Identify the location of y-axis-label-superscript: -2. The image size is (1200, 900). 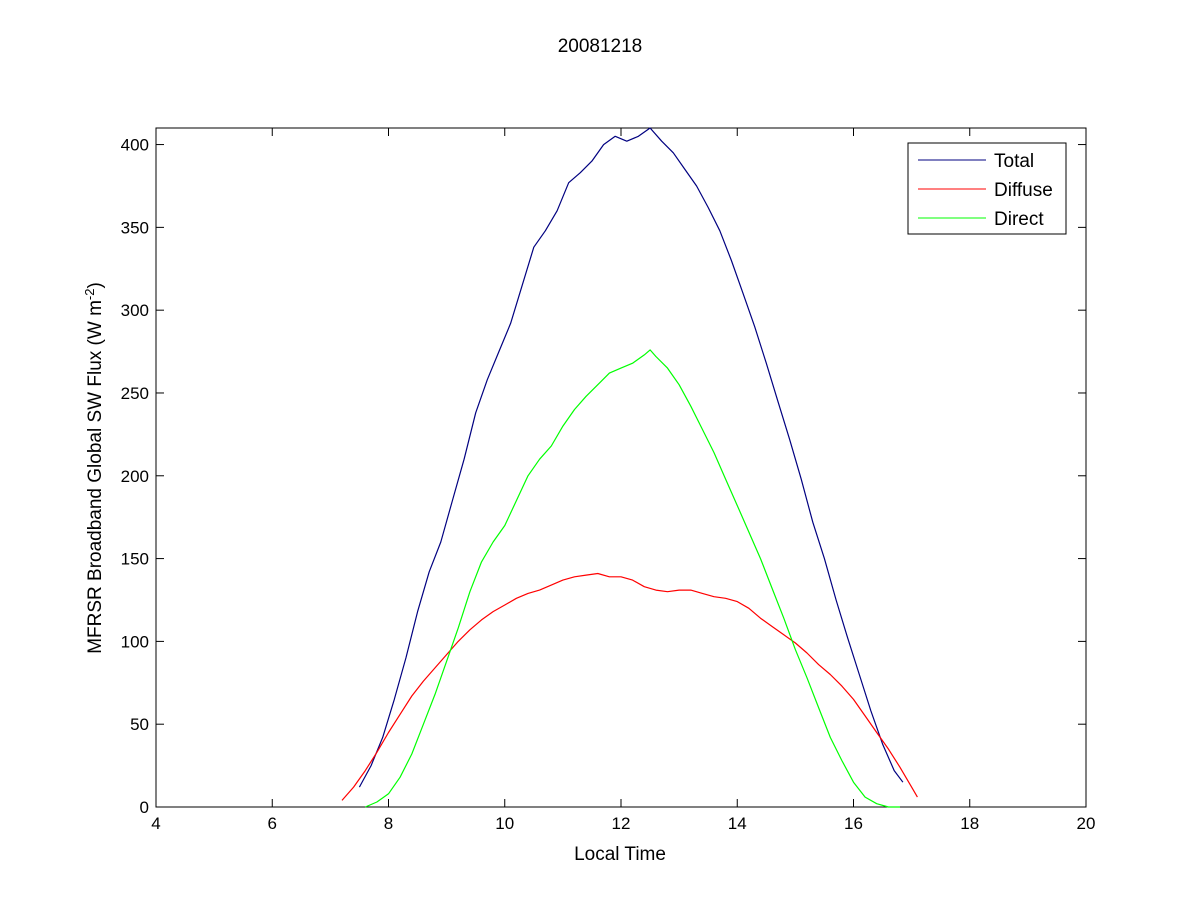
(89, 295).